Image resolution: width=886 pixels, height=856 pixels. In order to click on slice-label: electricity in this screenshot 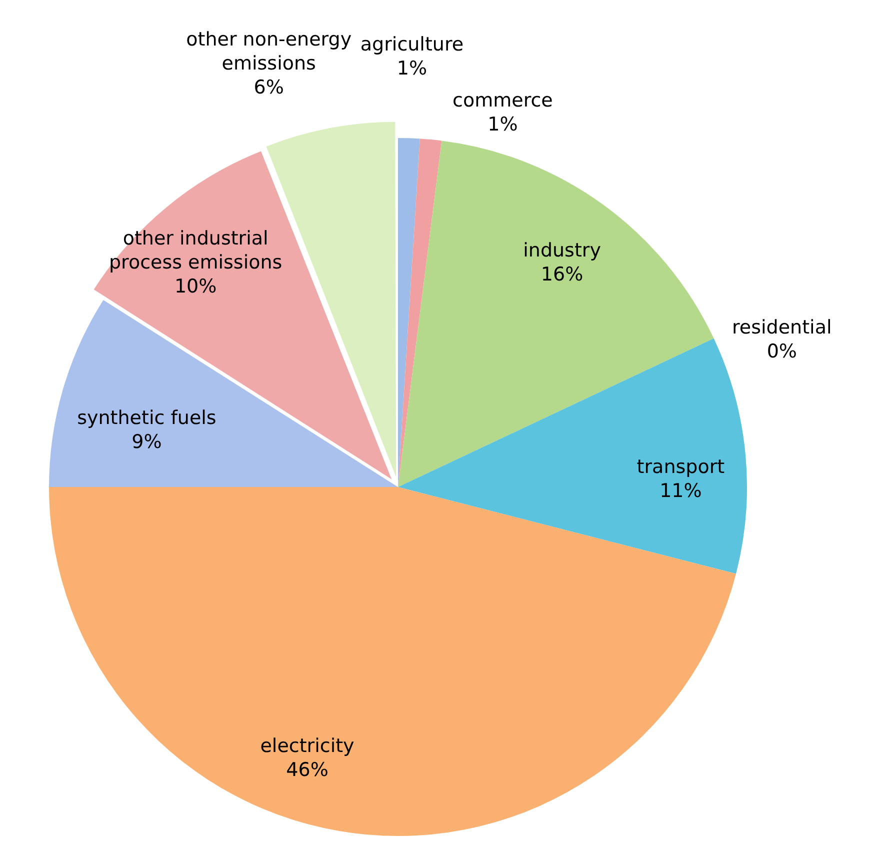, I will do `click(307, 746)`.